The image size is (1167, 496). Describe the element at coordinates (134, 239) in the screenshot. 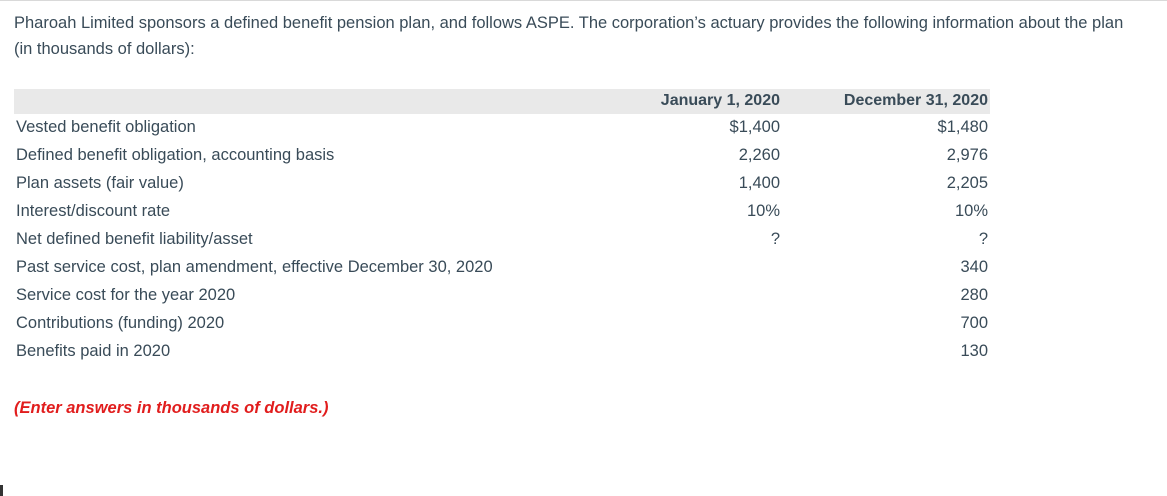

I see `row-label: Net defined benefit liability/asset` at that location.